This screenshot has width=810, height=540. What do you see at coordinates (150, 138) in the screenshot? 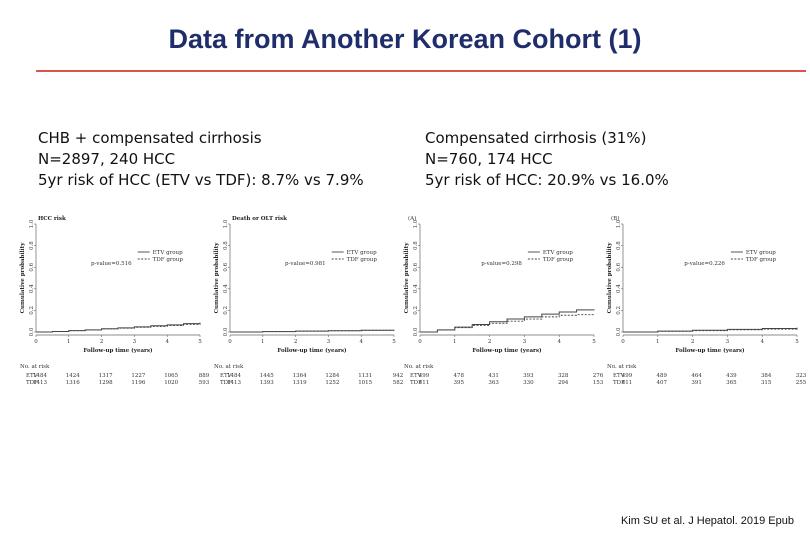
I see `left-line-1: CHB + compensated cirrhosis` at bounding box center [150, 138].